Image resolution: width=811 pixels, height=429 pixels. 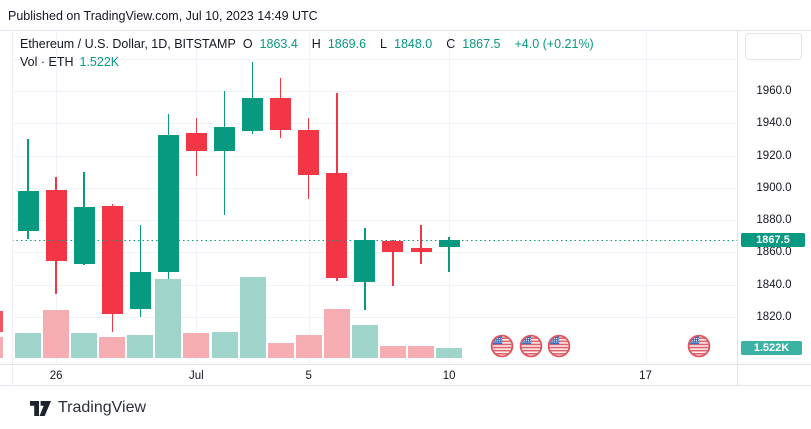 I want to click on price-tick-label: 1820.0, so click(x=774, y=317).